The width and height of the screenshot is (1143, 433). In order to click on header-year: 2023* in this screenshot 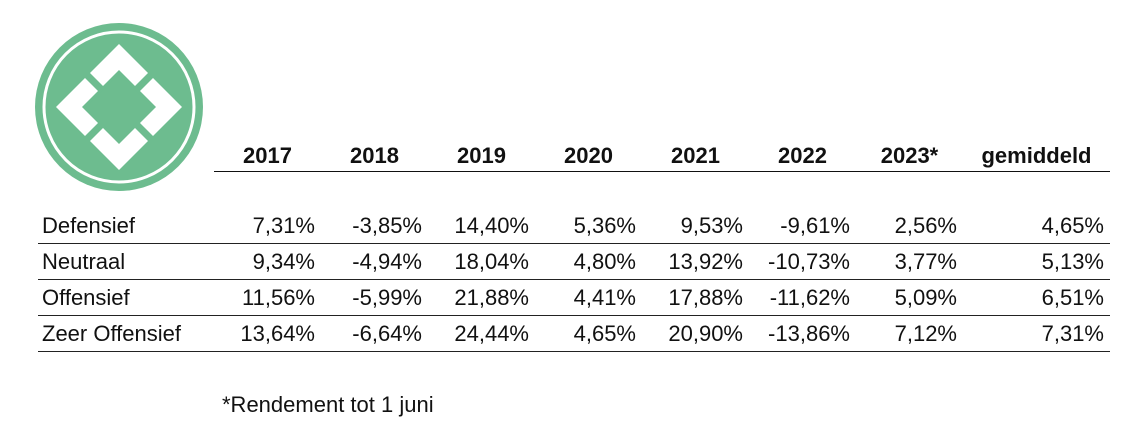, I will do `click(909, 153)`.